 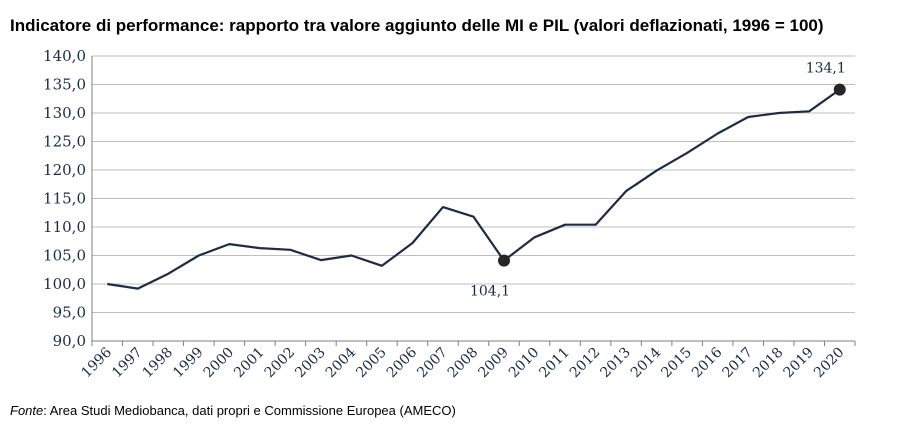 What do you see at coordinates (64, 113) in the screenshot?
I see `y-tick-label: 130,0` at bounding box center [64, 113].